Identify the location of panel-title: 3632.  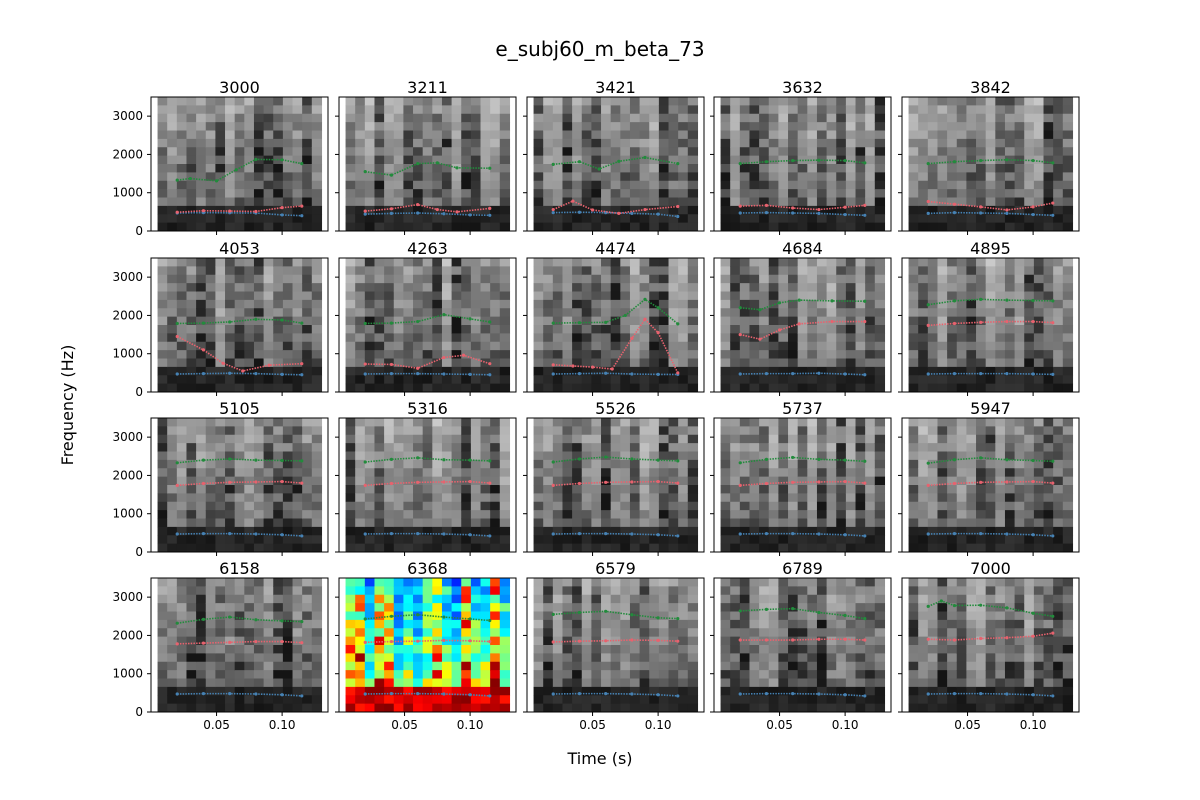
(802, 87).